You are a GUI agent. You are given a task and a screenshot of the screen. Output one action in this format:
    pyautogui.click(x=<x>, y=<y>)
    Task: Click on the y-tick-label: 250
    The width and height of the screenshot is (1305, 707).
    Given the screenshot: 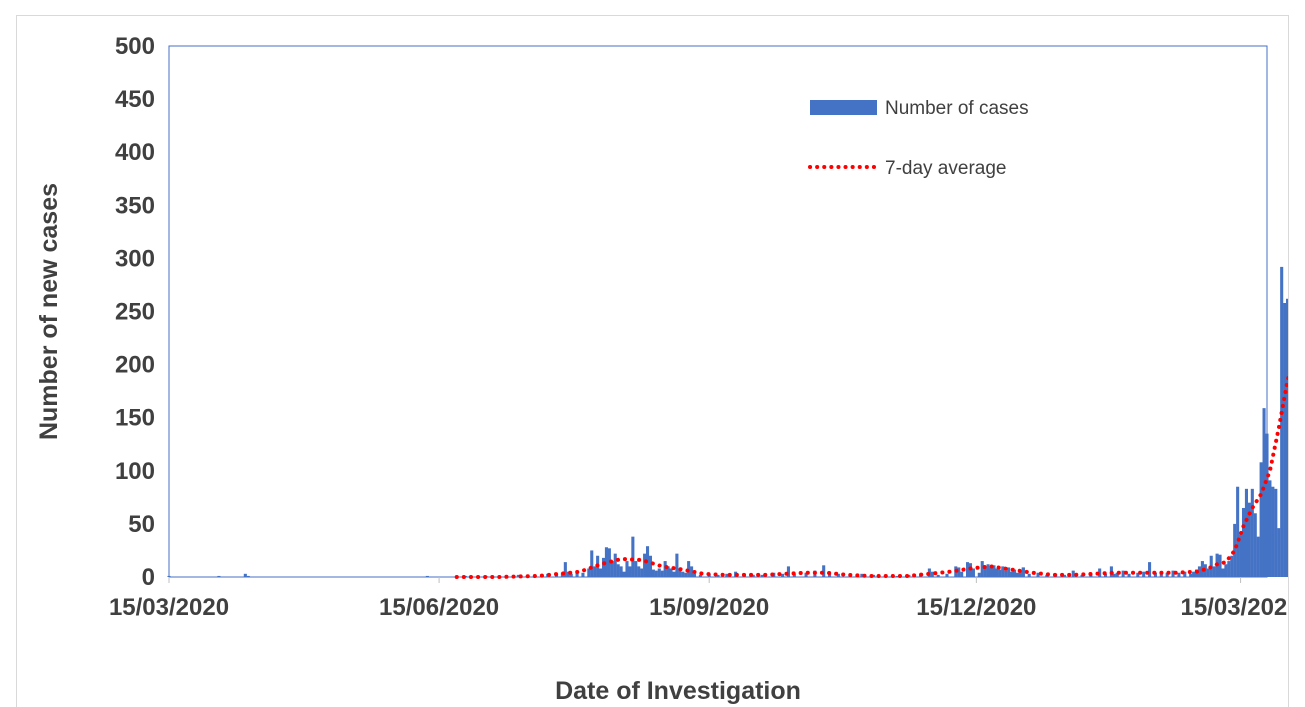 What is the action you would take?
    pyautogui.click(x=135, y=312)
    